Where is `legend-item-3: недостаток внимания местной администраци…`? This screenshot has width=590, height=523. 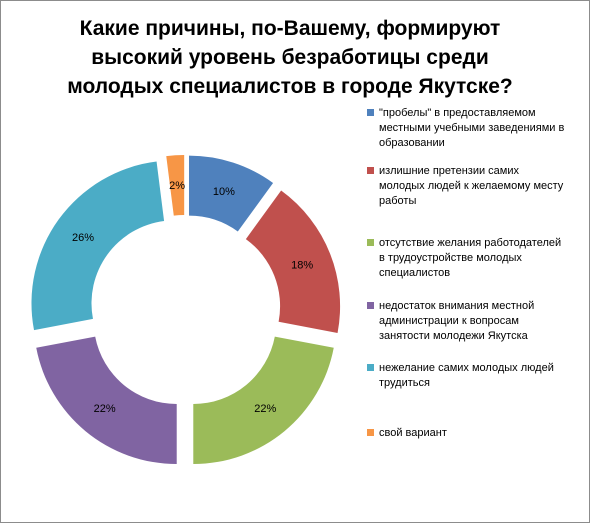 legend-item-3: недостаток внимания местной администраци… is located at coordinates (467, 321).